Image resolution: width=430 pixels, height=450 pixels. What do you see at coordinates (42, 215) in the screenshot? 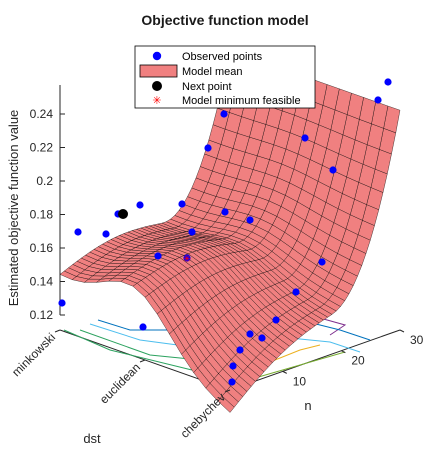
I see `z-tick-label: 0.18` at bounding box center [42, 215].